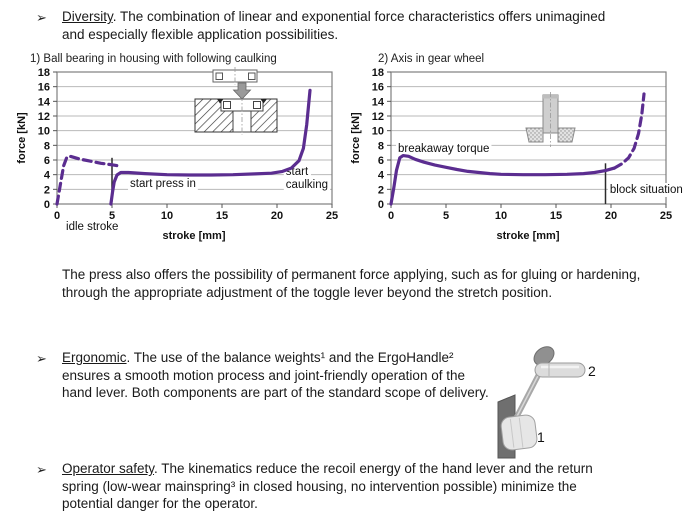 This screenshot has width=689, height=521. I want to click on balance-weight, so click(519, 432).